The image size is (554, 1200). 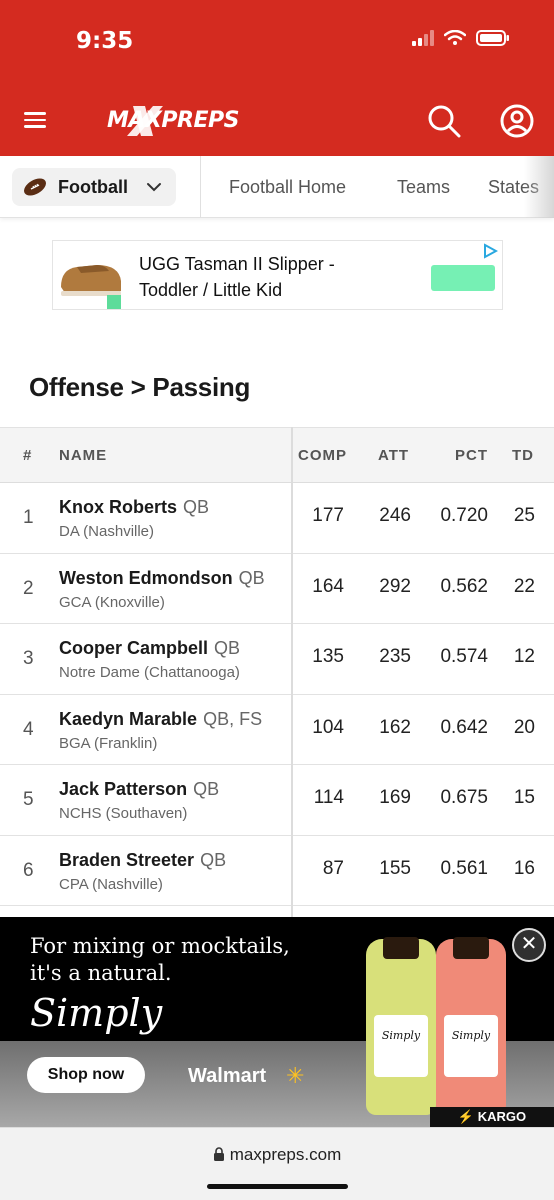 What do you see at coordinates (292, 672) in the screenshot?
I see `sticky-column-divider` at bounding box center [292, 672].